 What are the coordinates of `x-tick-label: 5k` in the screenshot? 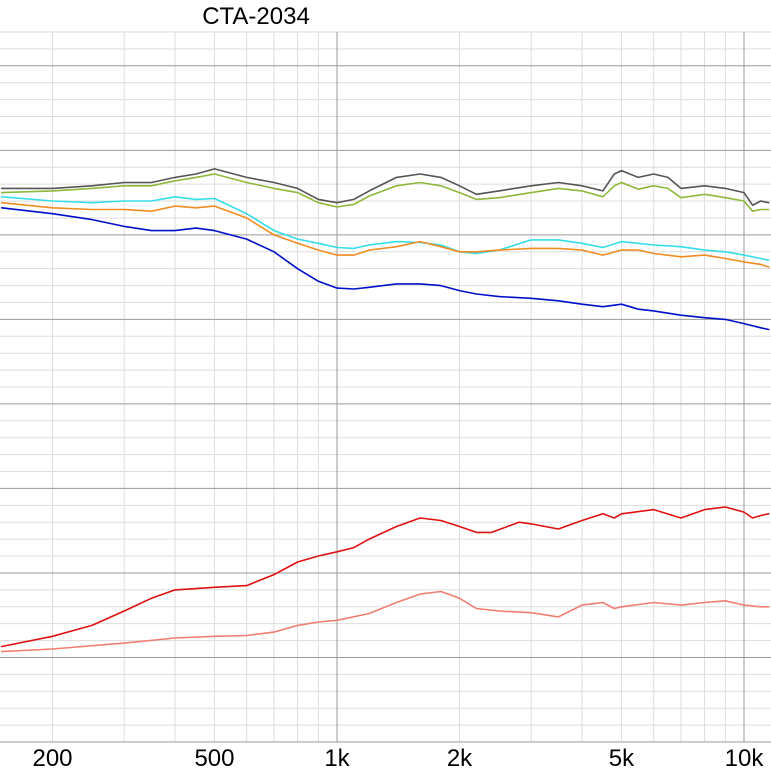 It's located at (622, 758).